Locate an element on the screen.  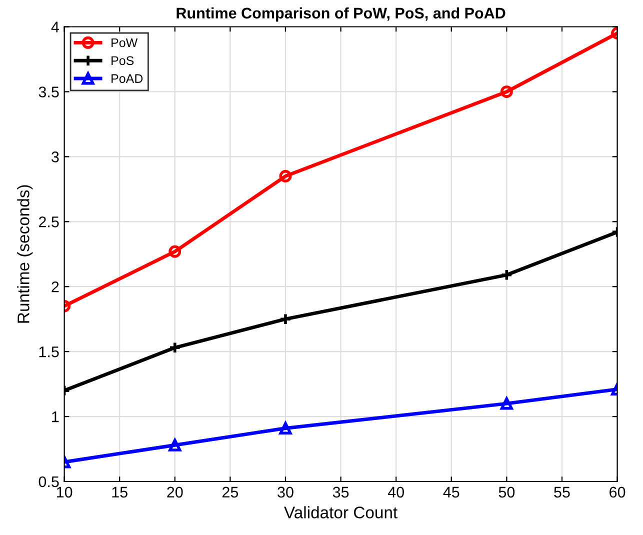
y-tick-label: 1.5 is located at coordinates (49, 352).